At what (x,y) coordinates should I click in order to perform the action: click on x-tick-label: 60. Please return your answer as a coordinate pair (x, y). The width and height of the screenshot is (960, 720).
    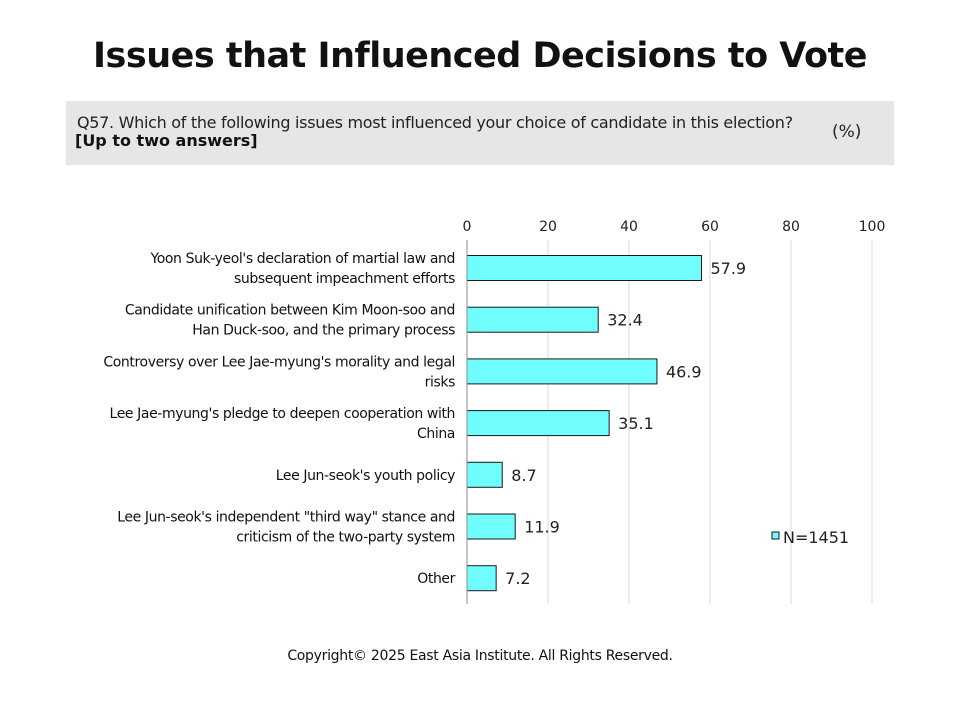
    Looking at the image, I should click on (710, 227).